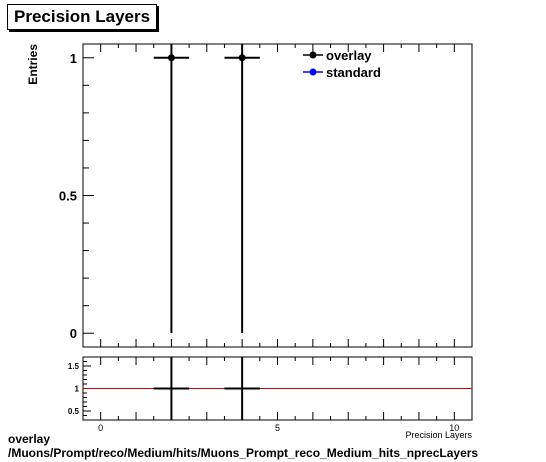 The image size is (546, 462). What do you see at coordinates (74, 366) in the screenshot?
I see `y-tick-label: 1.5` at bounding box center [74, 366].